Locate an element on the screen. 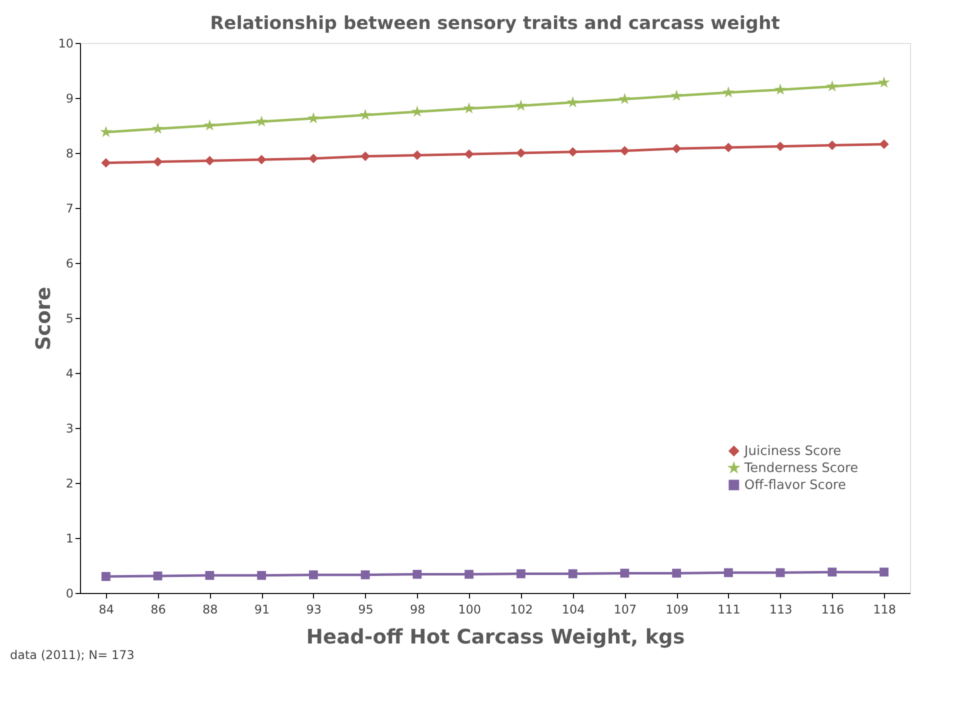 This screenshot has height=704, width=963. y-tick-label: 6 is located at coordinates (70, 263).